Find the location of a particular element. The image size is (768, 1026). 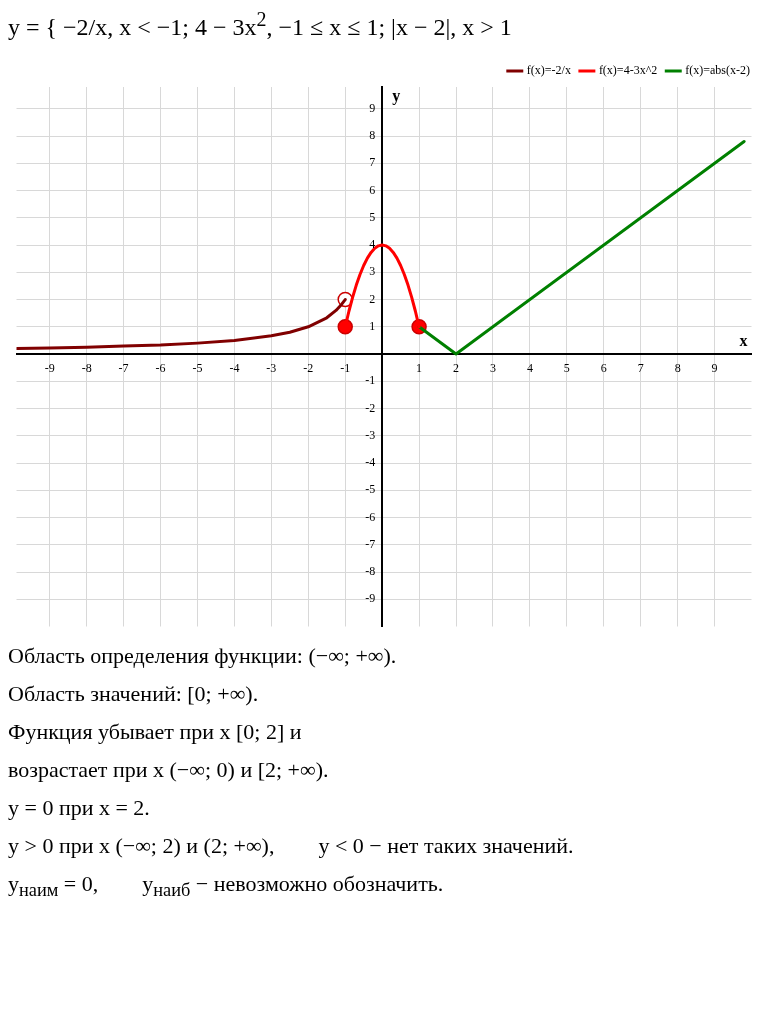

chart-title: y = { −2/x, x < −1; 4 − 3x$^{2}$, −1 ≤ x ≤ 1; |x − 2|, x > 1 is located at coordinates (260, 24).